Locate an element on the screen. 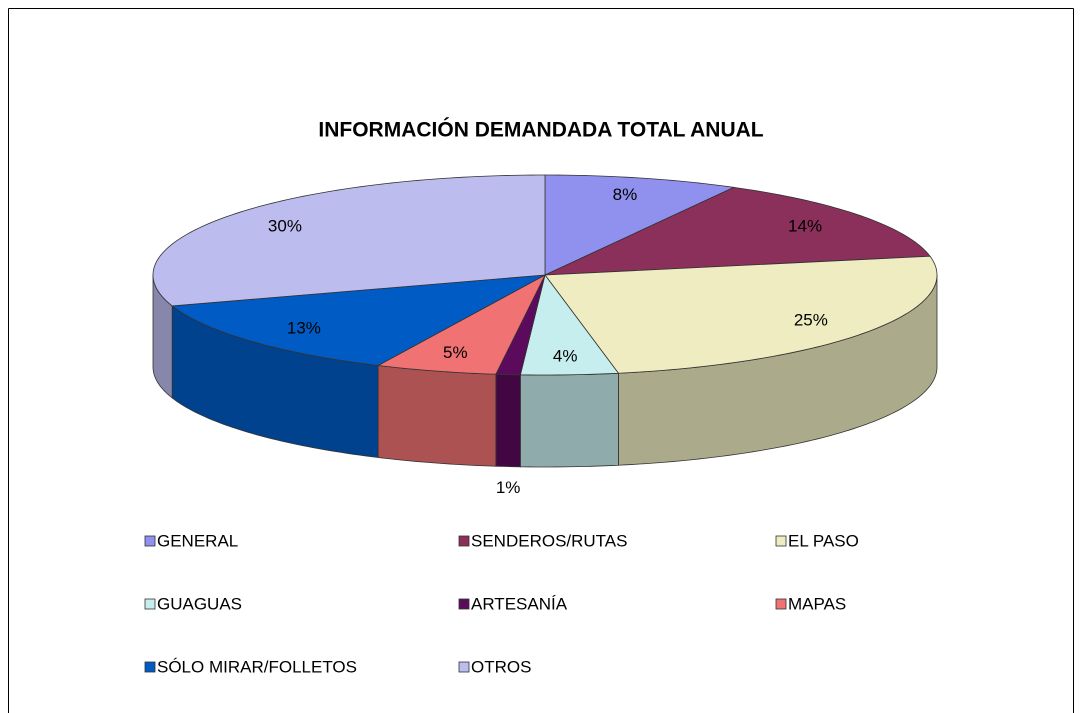 Image resolution: width=1082 pixels, height=713 pixels. data-label: 30% is located at coordinates (285, 225).